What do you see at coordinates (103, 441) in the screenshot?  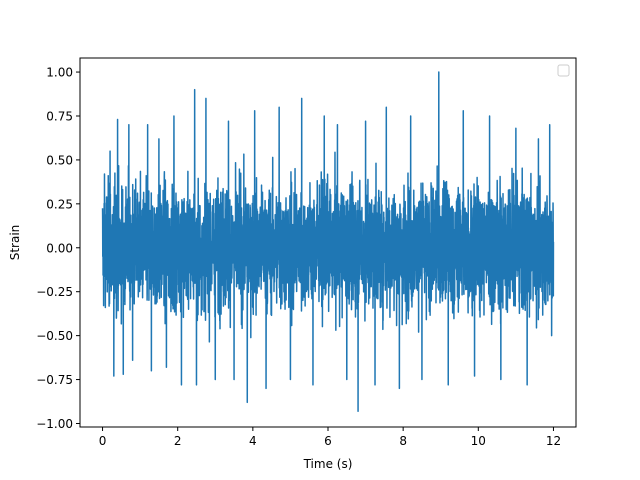 I see `x-tick-label: 0` at bounding box center [103, 441].